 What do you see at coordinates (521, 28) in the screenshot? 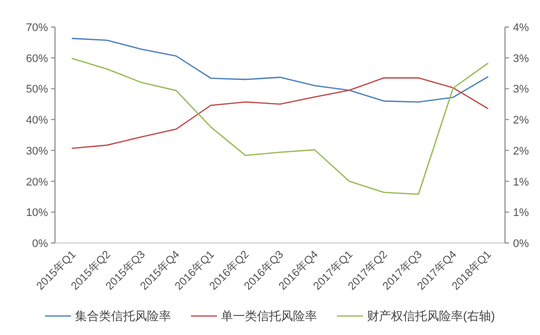
I see `y2-tick-label: 4%` at bounding box center [521, 28].